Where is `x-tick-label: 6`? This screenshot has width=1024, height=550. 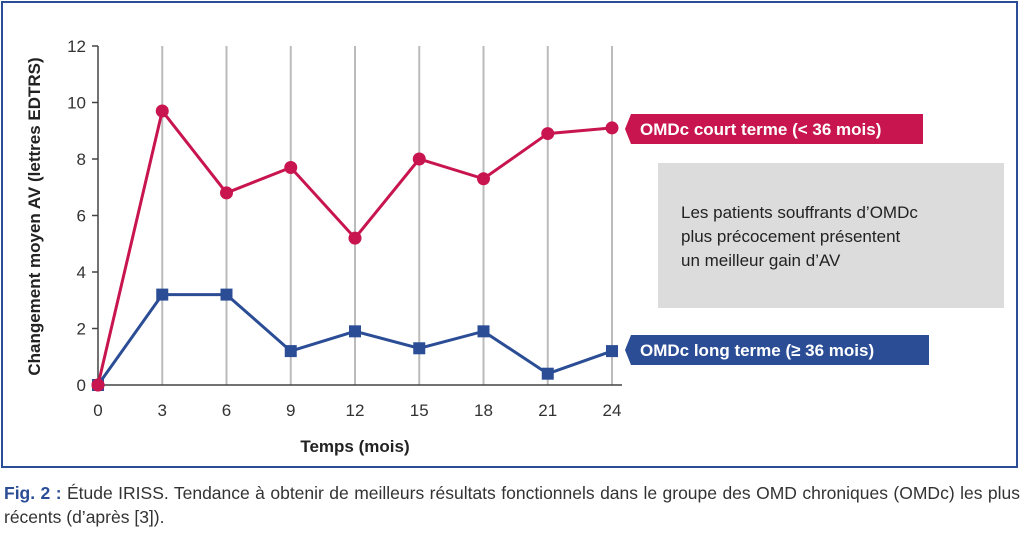 x-tick-label: 6 is located at coordinates (226, 410).